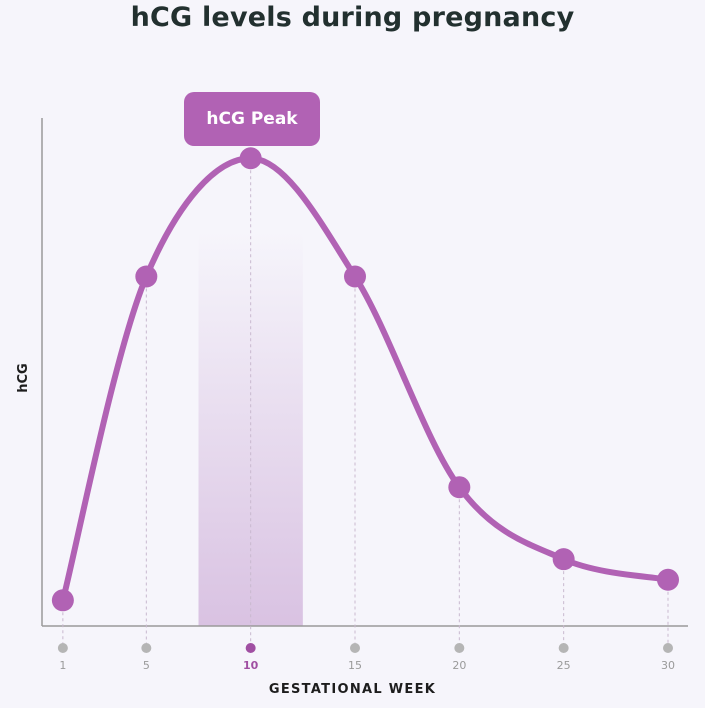 This screenshot has width=705, height=708. I want to click on hcg-peak-badge: hCG Peak, so click(252, 119).